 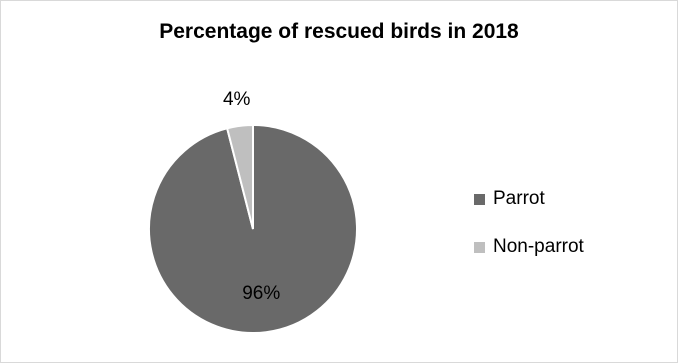 What do you see at coordinates (237, 99) in the screenshot?
I see `data-label-non-parrot: 4%` at bounding box center [237, 99].